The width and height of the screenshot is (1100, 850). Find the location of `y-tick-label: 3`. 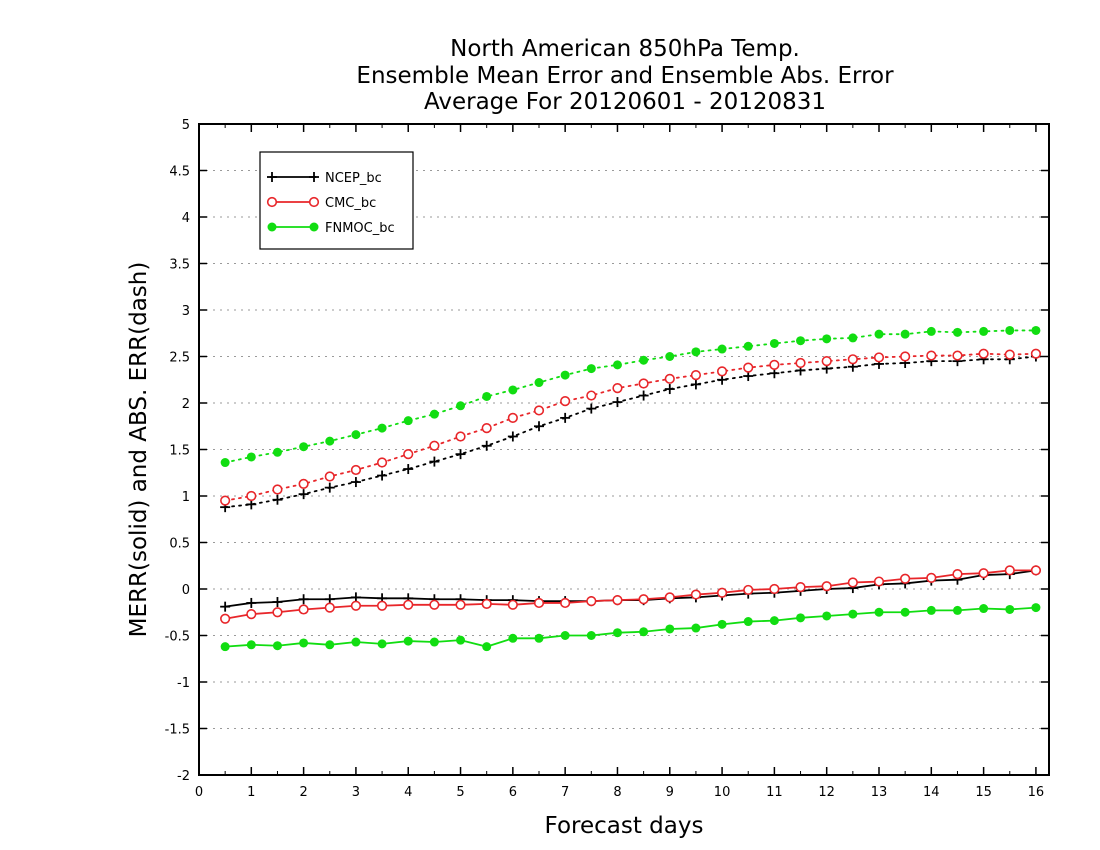

y-tick-label: 3 is located at coordinates (186, 311).